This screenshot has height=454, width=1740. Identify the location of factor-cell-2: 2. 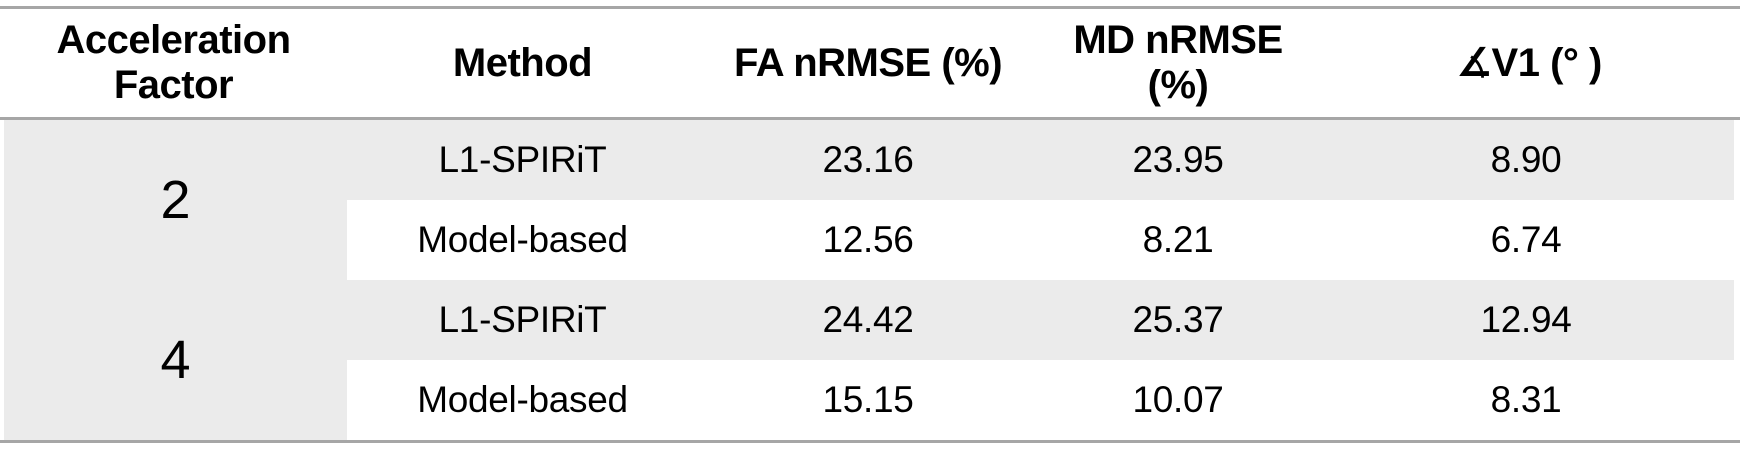
(175, 200).